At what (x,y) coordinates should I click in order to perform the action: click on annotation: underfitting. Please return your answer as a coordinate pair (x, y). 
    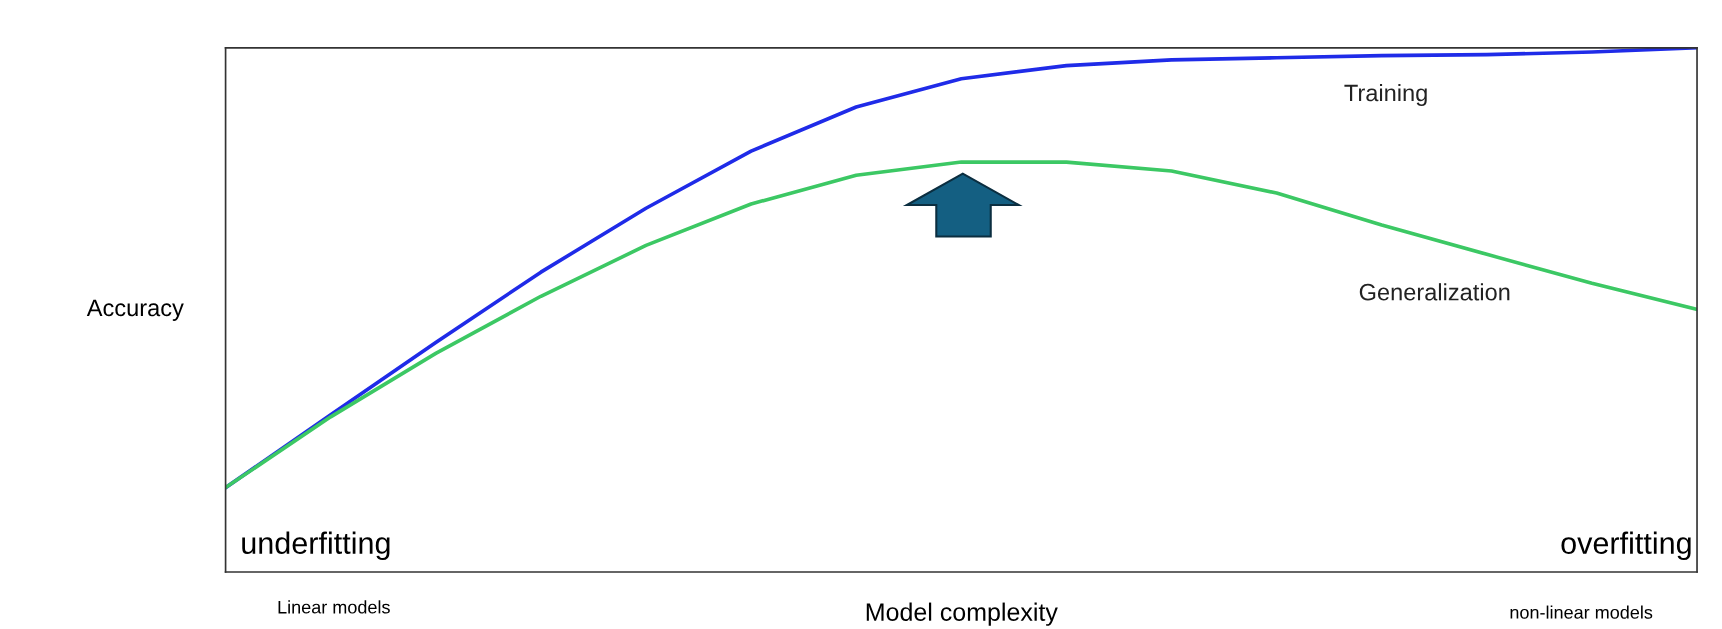
    Looking at the image, I should click on (316, 546).